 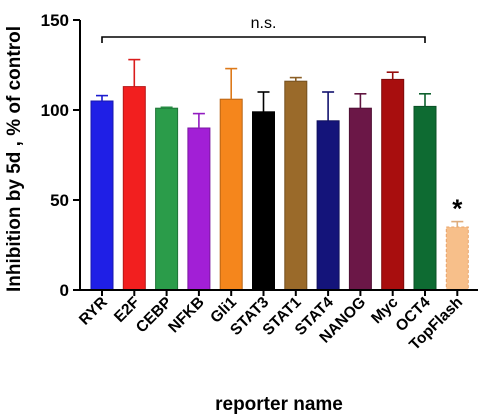 What do you see at coordinates (457, 258) in the screenshot?
I see `bar-topflash` at bounding box center [457, 258].